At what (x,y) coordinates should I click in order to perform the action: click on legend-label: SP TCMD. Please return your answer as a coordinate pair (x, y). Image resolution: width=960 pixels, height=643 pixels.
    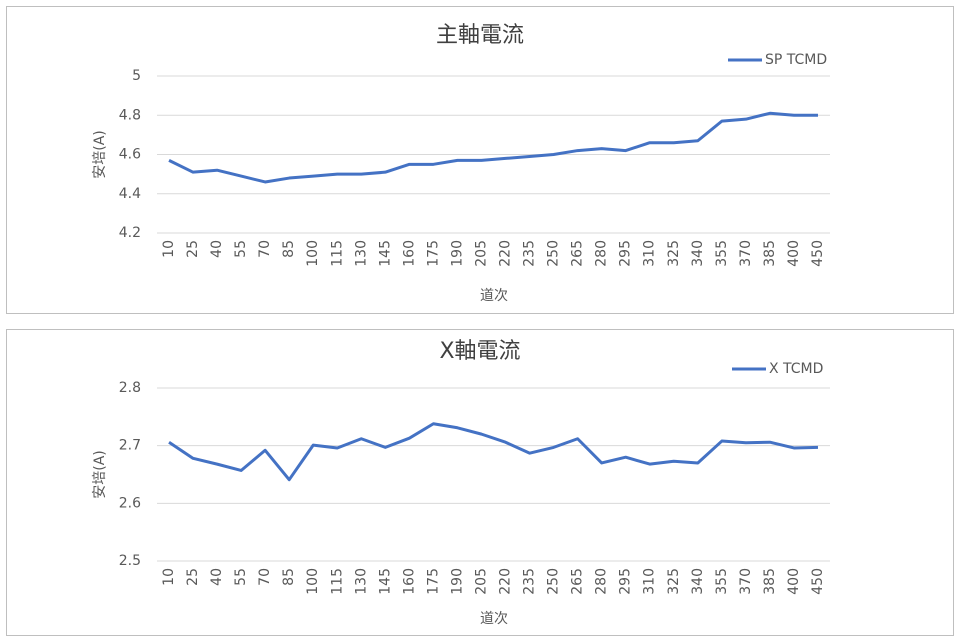
    Looking at the image, I should click on (796, 60).